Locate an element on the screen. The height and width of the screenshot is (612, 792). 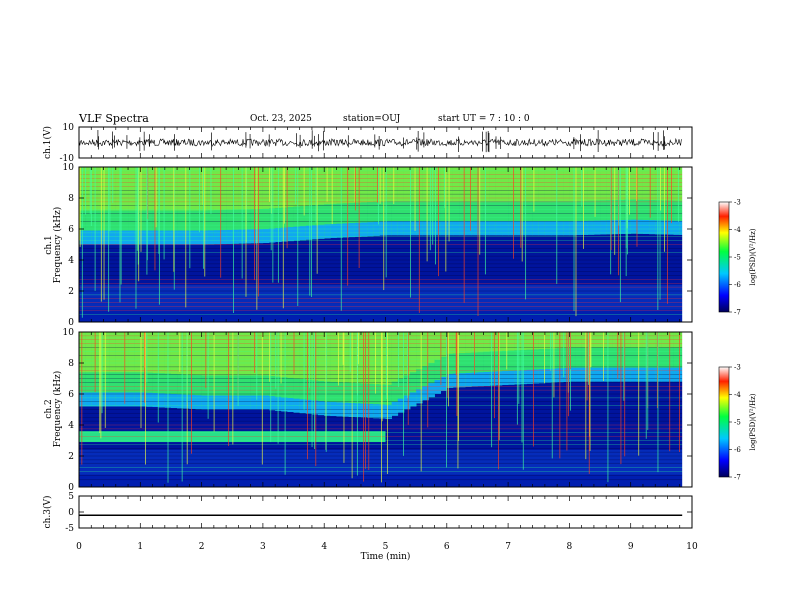
ch1-spectrogram-ytick-label: 0 is located at coordinates (71, 323).